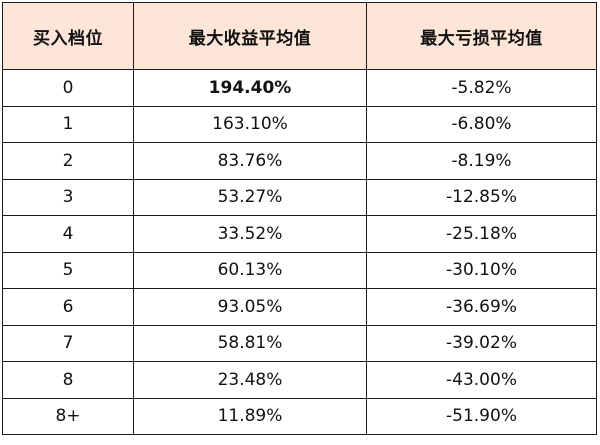 This screenshot has width=600, height=445. Describe the element at coordinates (481, 197) in the screenshot. I see `cell-max-loss: -12.85%` at that location.